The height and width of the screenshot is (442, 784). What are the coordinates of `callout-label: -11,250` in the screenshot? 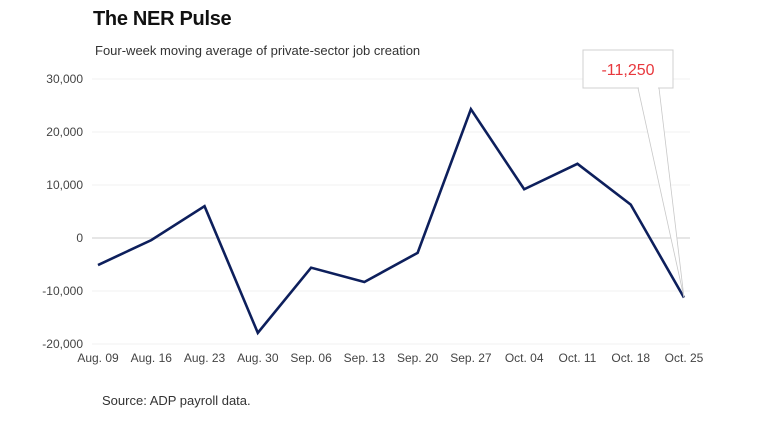 It's located at (627, 70).